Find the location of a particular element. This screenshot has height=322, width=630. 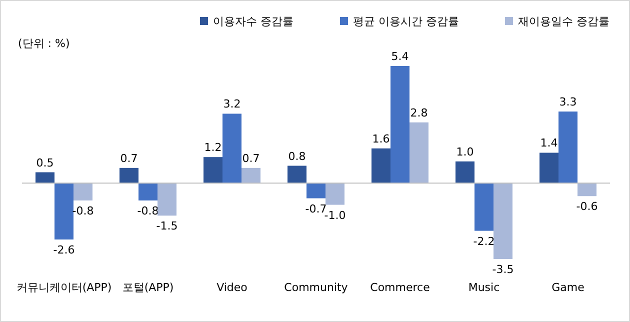

data-label: 1.6 is located at coordinates (381, 139).